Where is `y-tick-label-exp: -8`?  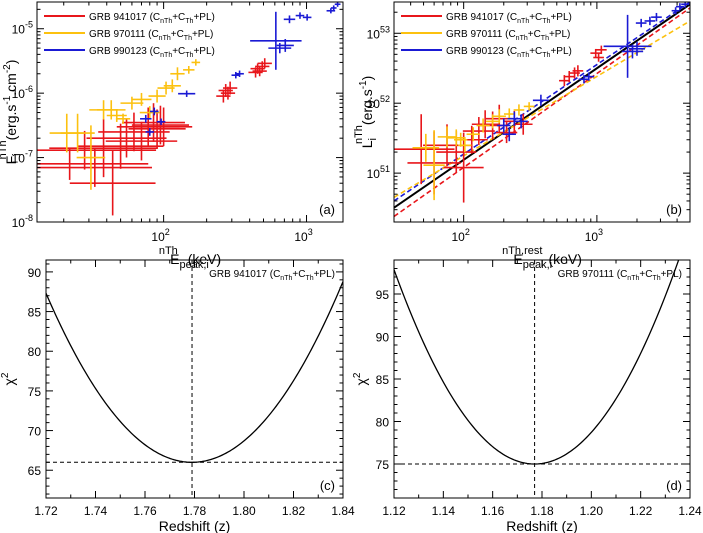 y-tick-label-exp: -8 is located at coordinates (29, 218).